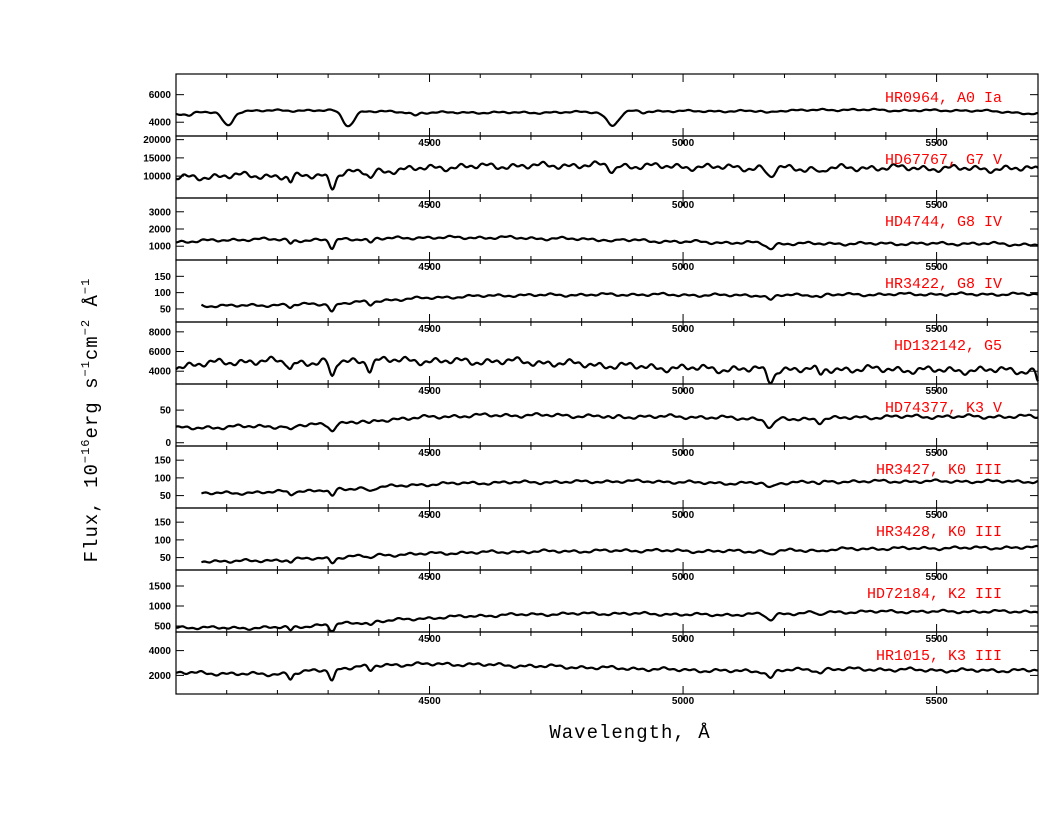  Describe the element at coordinates (86, 451) in the screenshot. I see `y-axis-title-exp: −16` at that location.